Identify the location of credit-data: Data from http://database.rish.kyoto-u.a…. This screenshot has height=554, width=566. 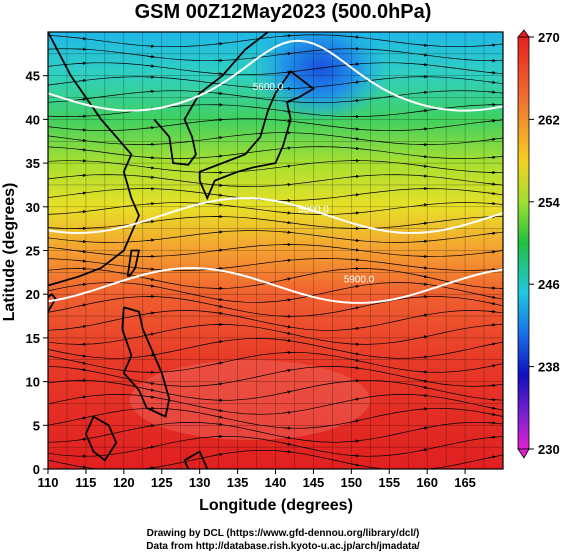
(283, 546).